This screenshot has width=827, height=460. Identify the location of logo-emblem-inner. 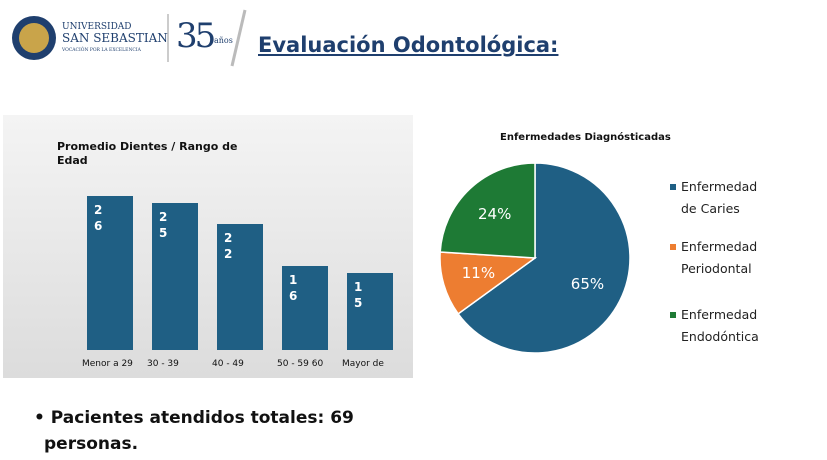
(34, 38).